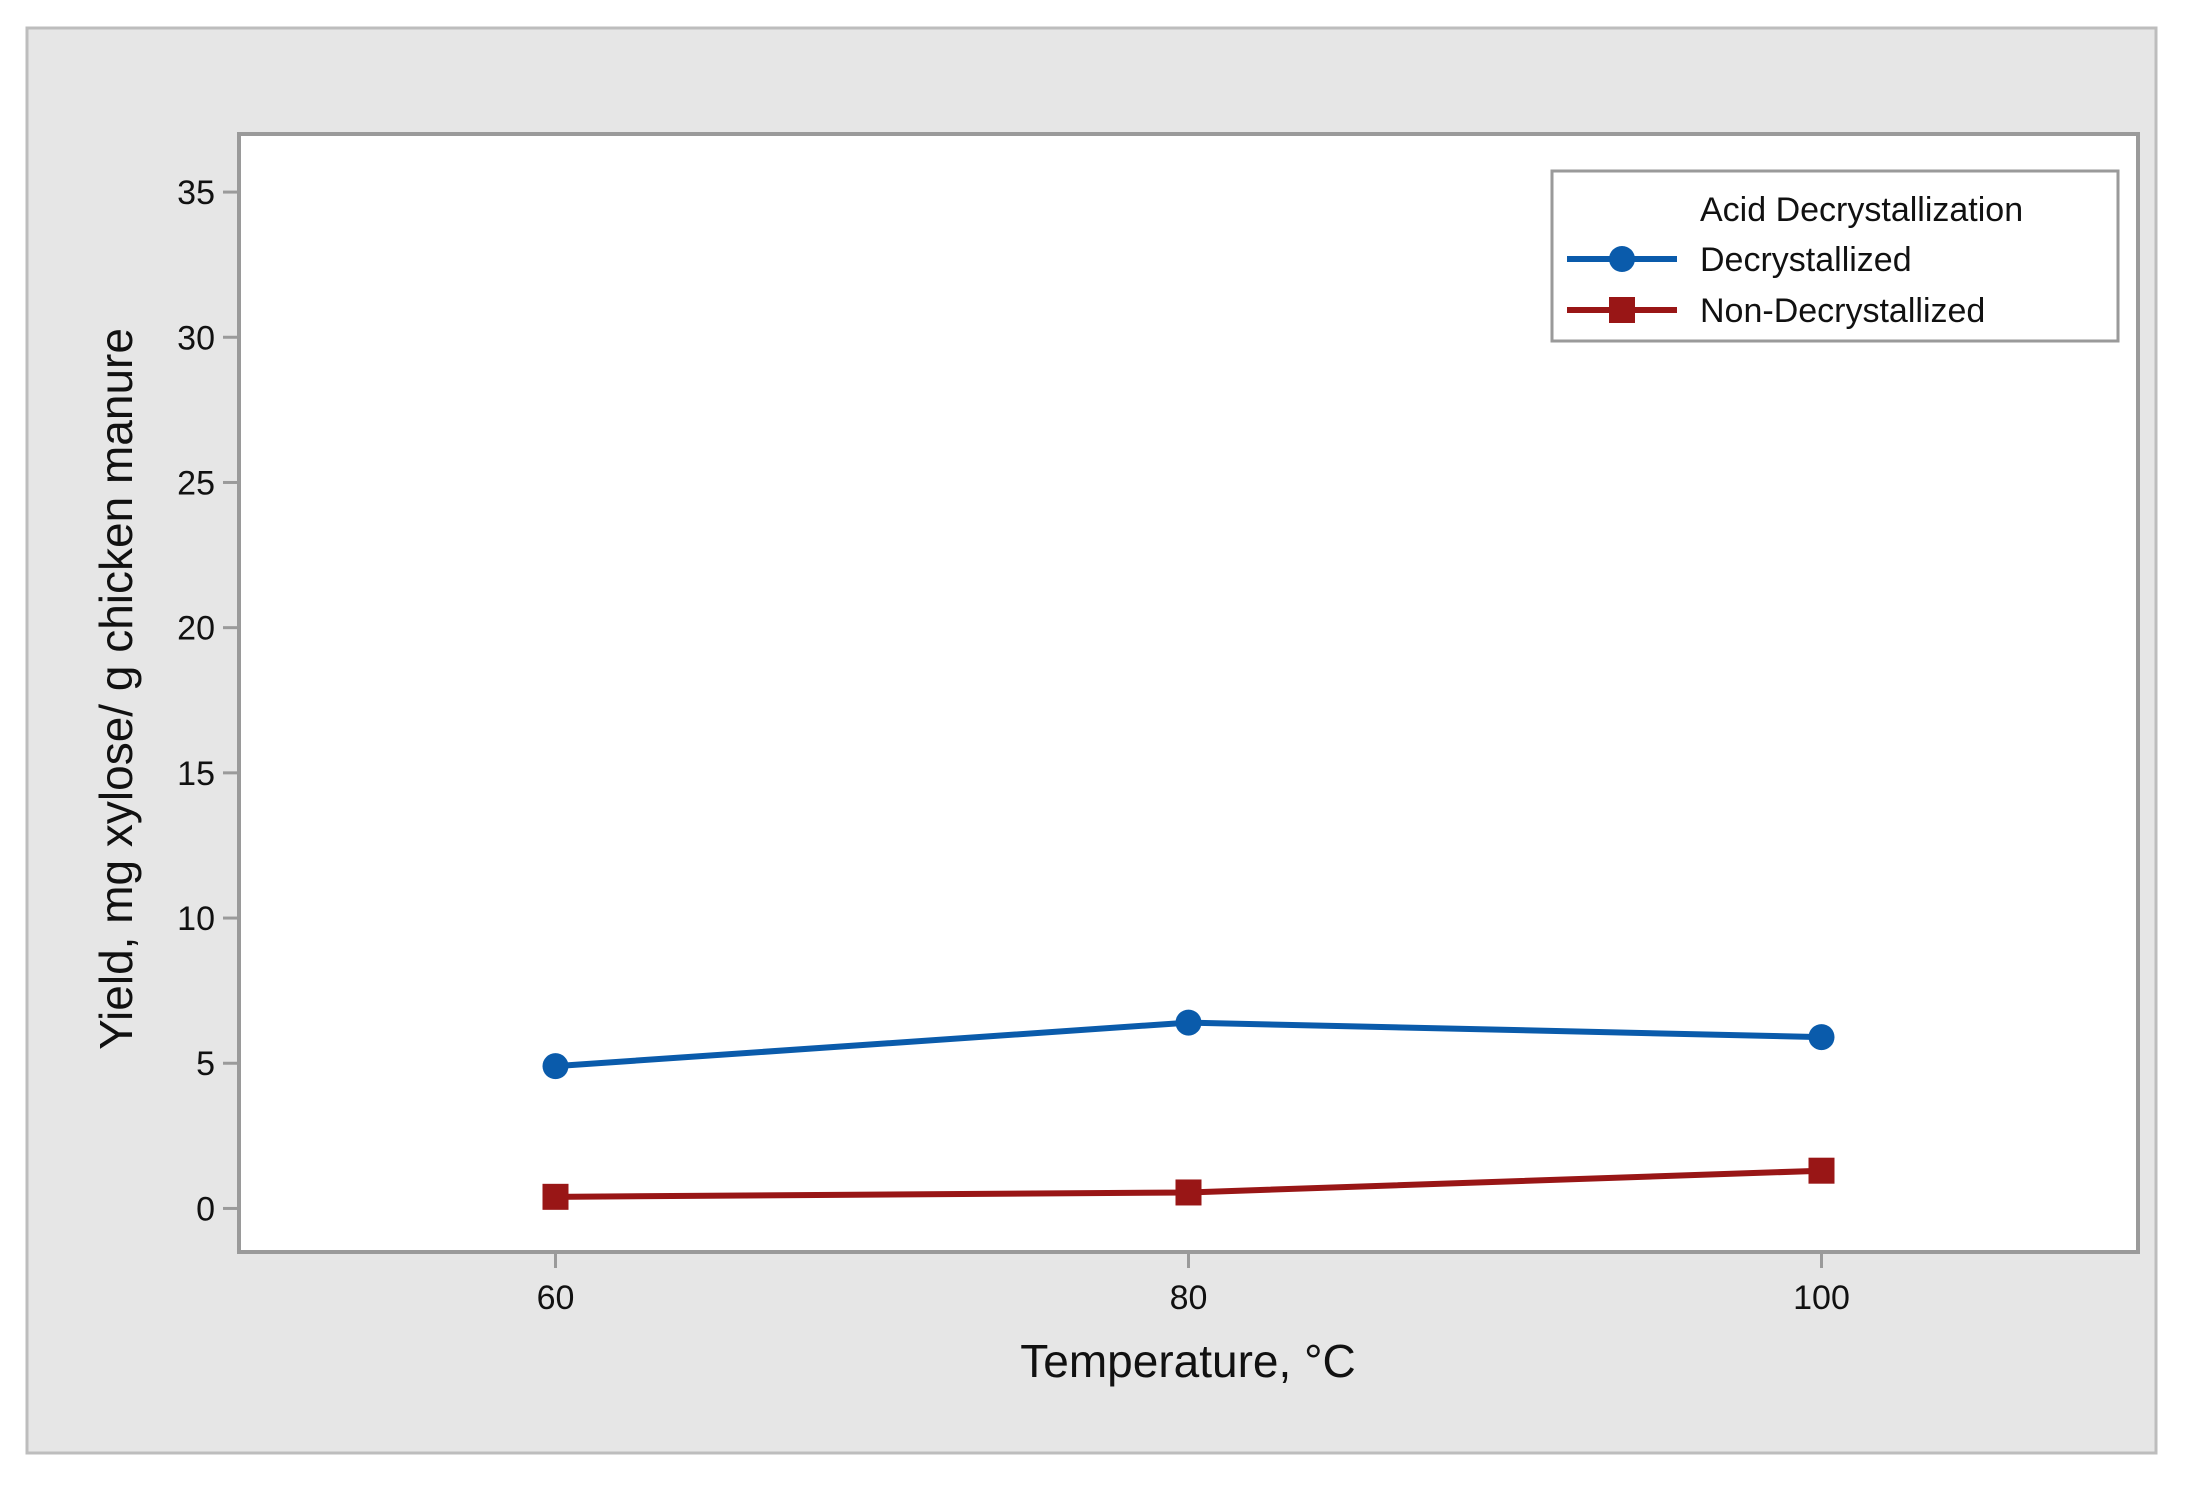 Image resolution: width=2189 pixels, height=1486 pixels. Describe the element at coordinates (1821, 1298) in the screenshot. I see `x-tick-label: 100` at that location.